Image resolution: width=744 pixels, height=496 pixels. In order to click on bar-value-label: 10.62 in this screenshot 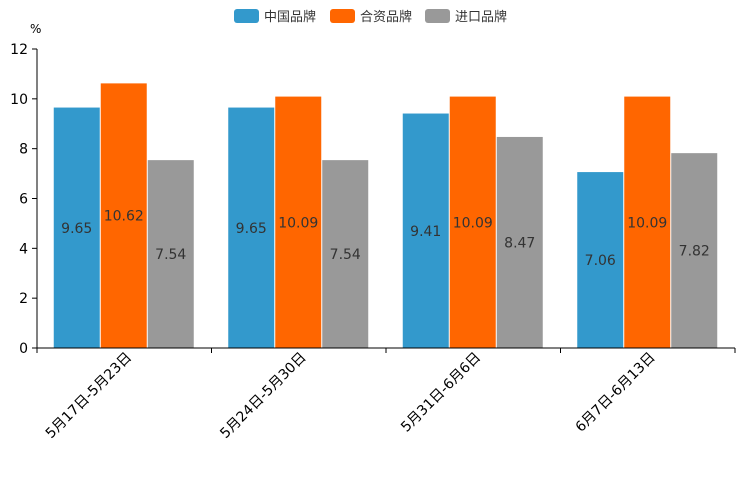, I will do `click(124, 217)`.